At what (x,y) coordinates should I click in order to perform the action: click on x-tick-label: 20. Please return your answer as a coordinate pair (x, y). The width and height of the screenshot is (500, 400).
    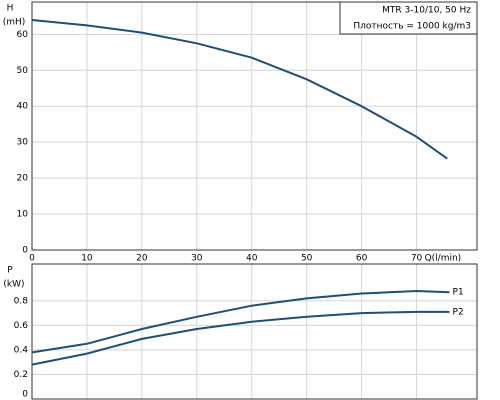
    Looking at the image, I should click on (142, 259).